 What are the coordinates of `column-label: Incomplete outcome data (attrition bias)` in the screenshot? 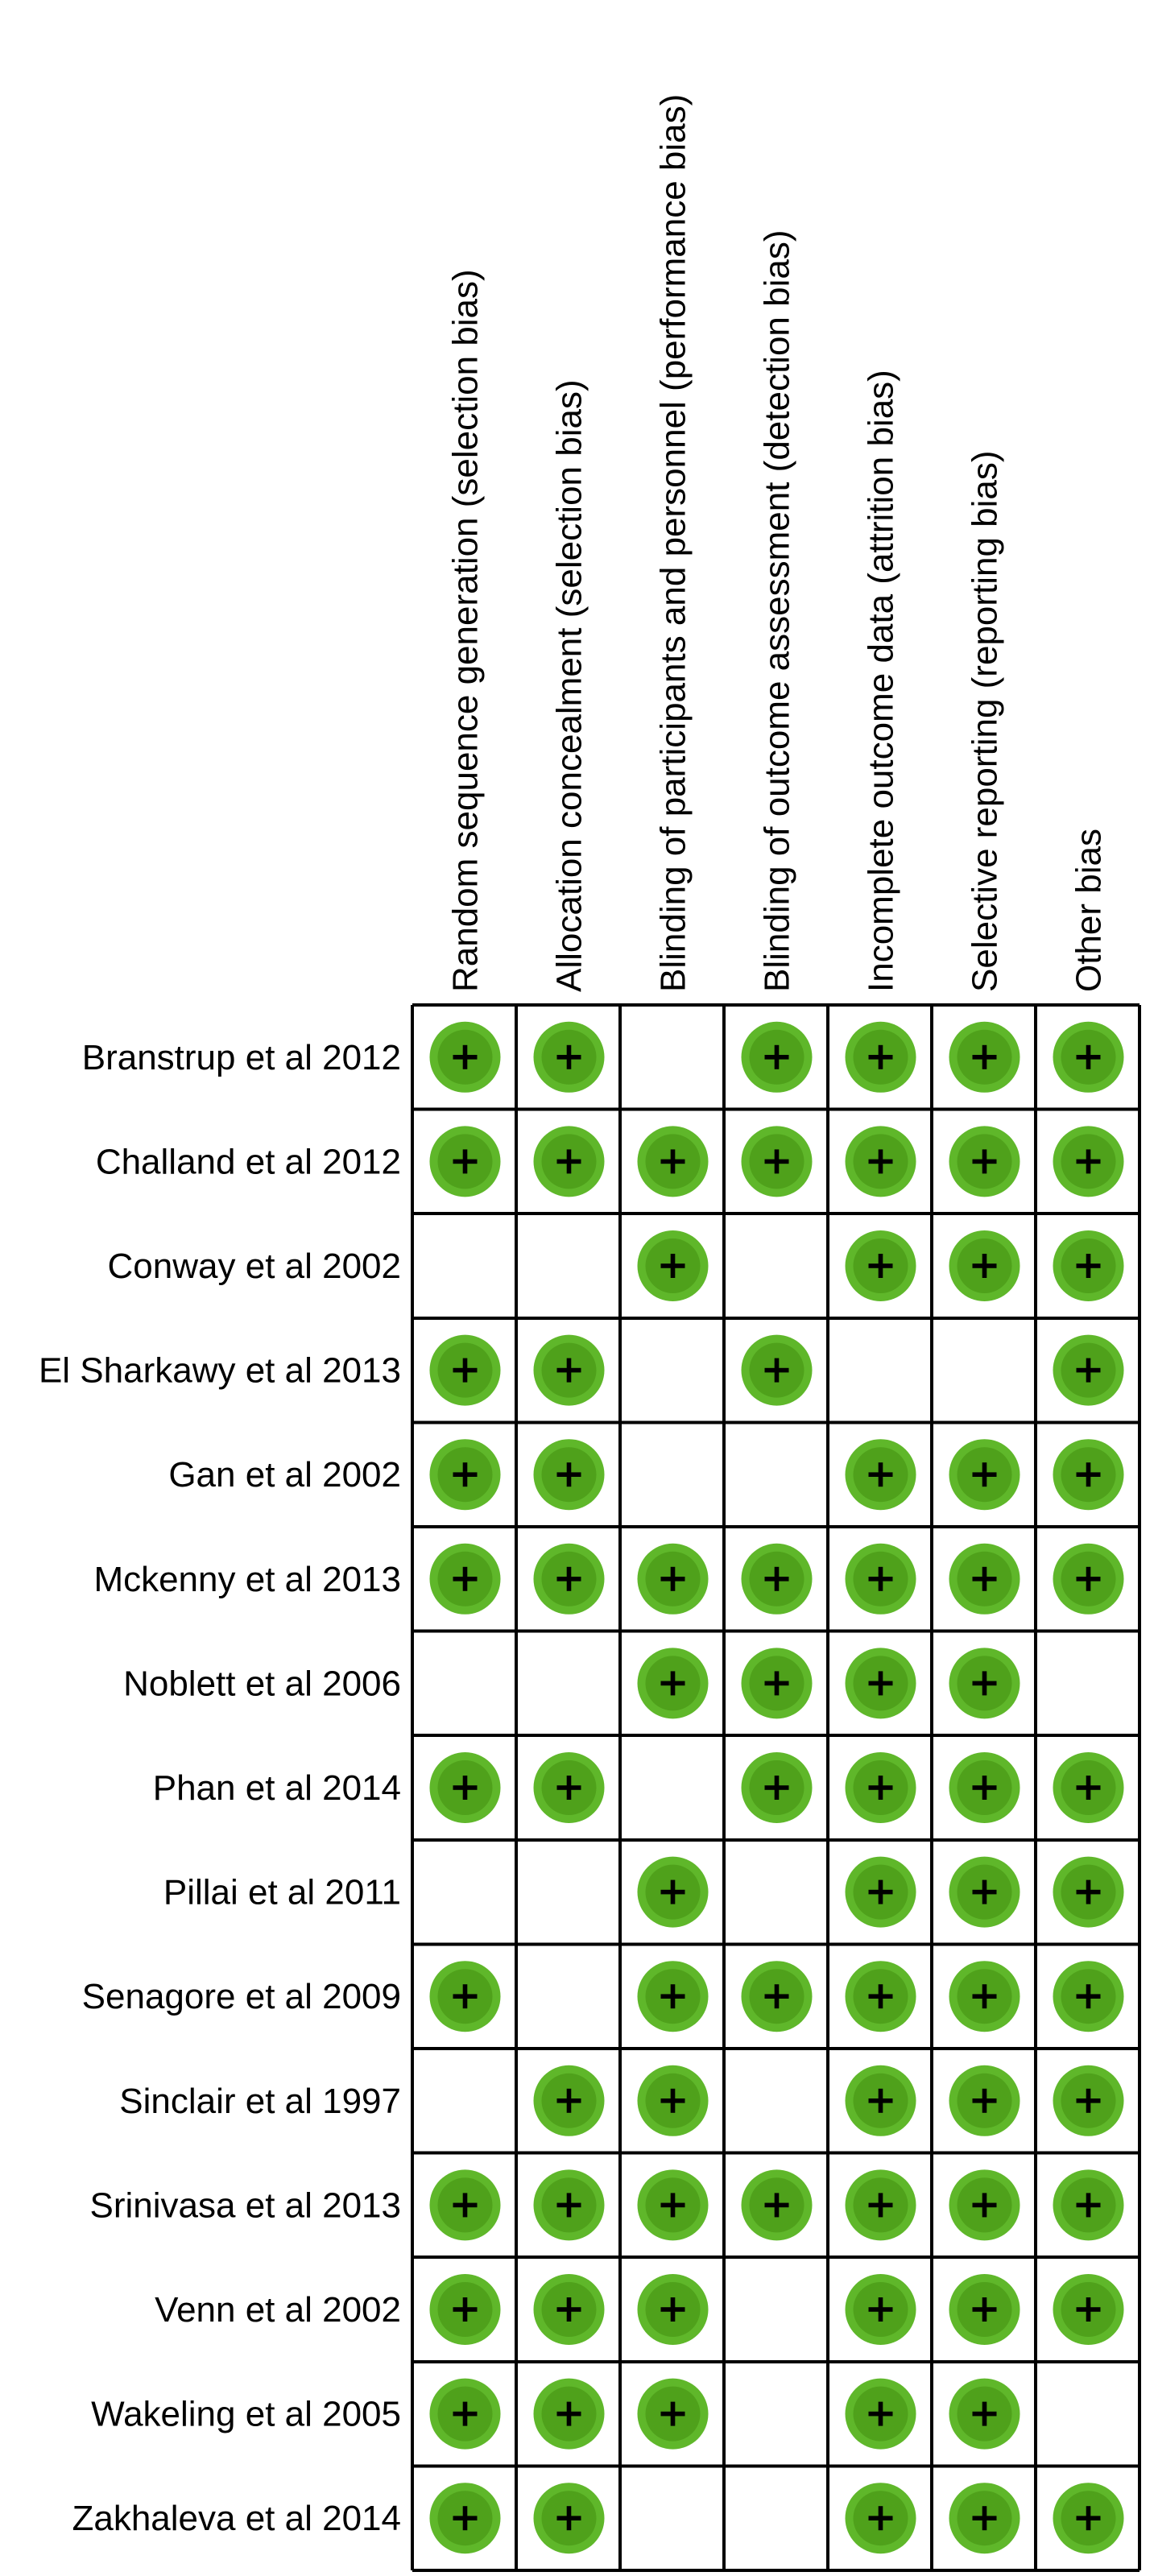 It's located at (881, 681).